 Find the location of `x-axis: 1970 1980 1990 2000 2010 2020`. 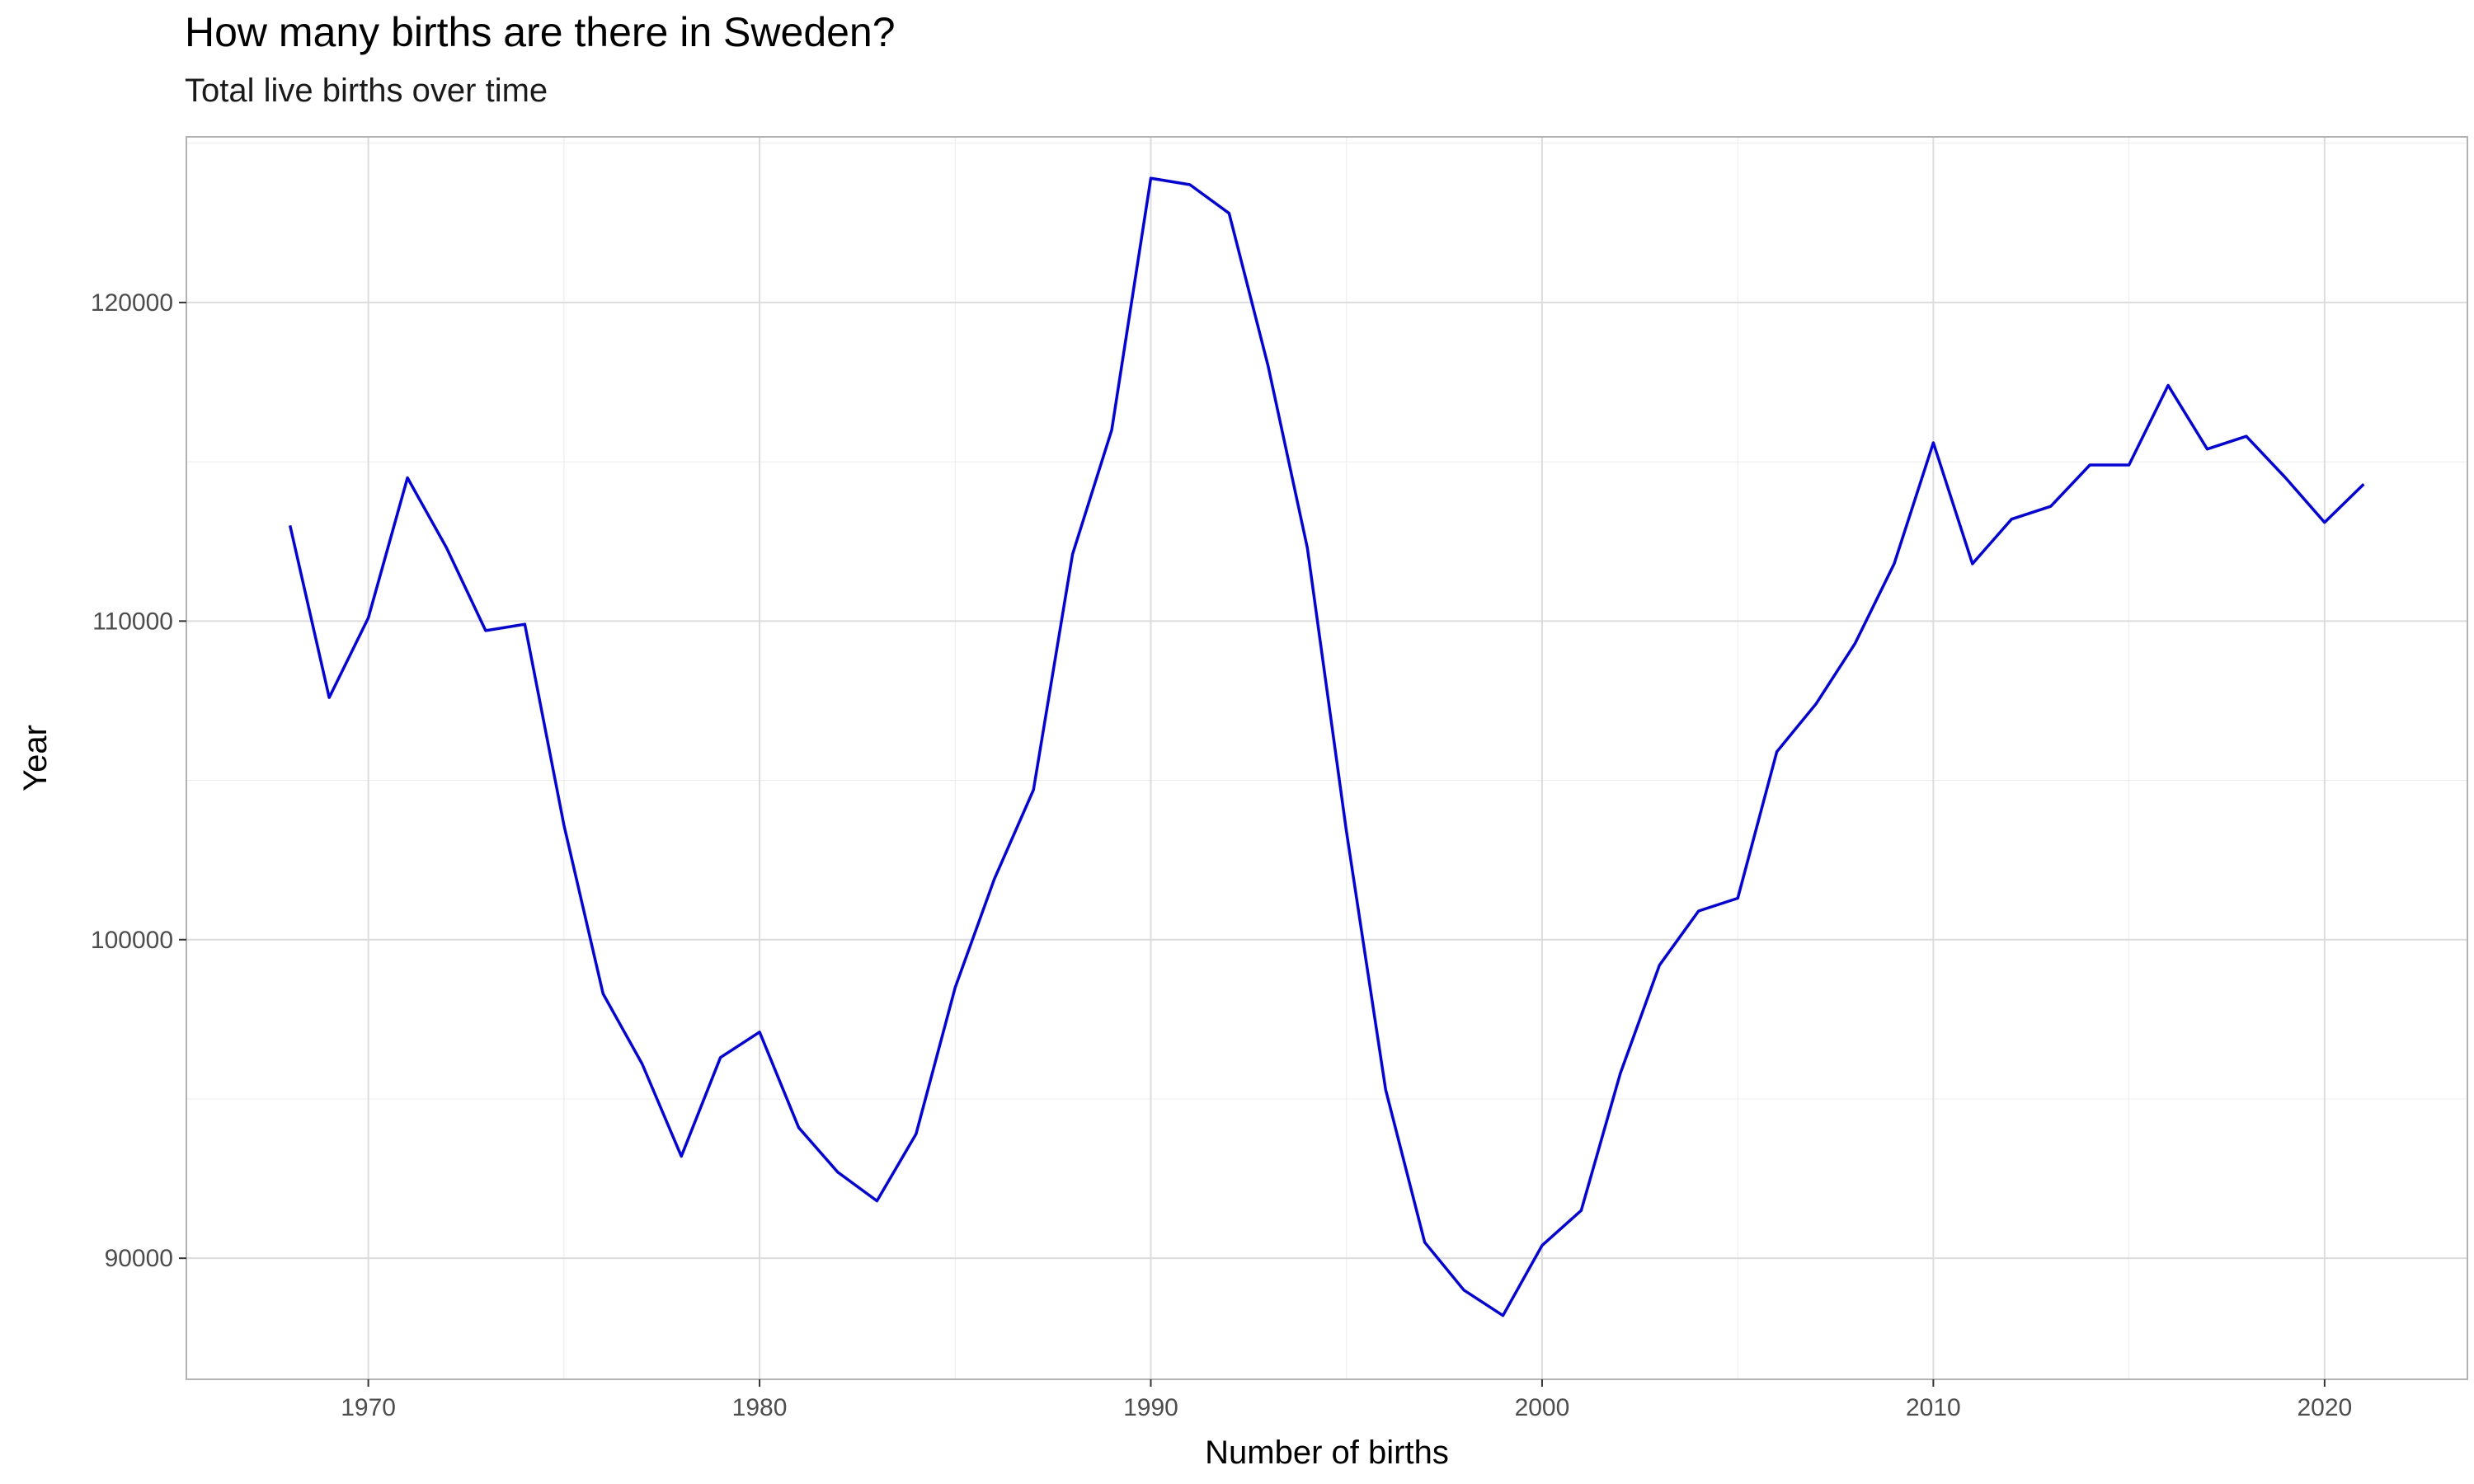

x-axis: 1970 1980 1990 2000 2010 2020 is located at coordinates (1346, 1400).